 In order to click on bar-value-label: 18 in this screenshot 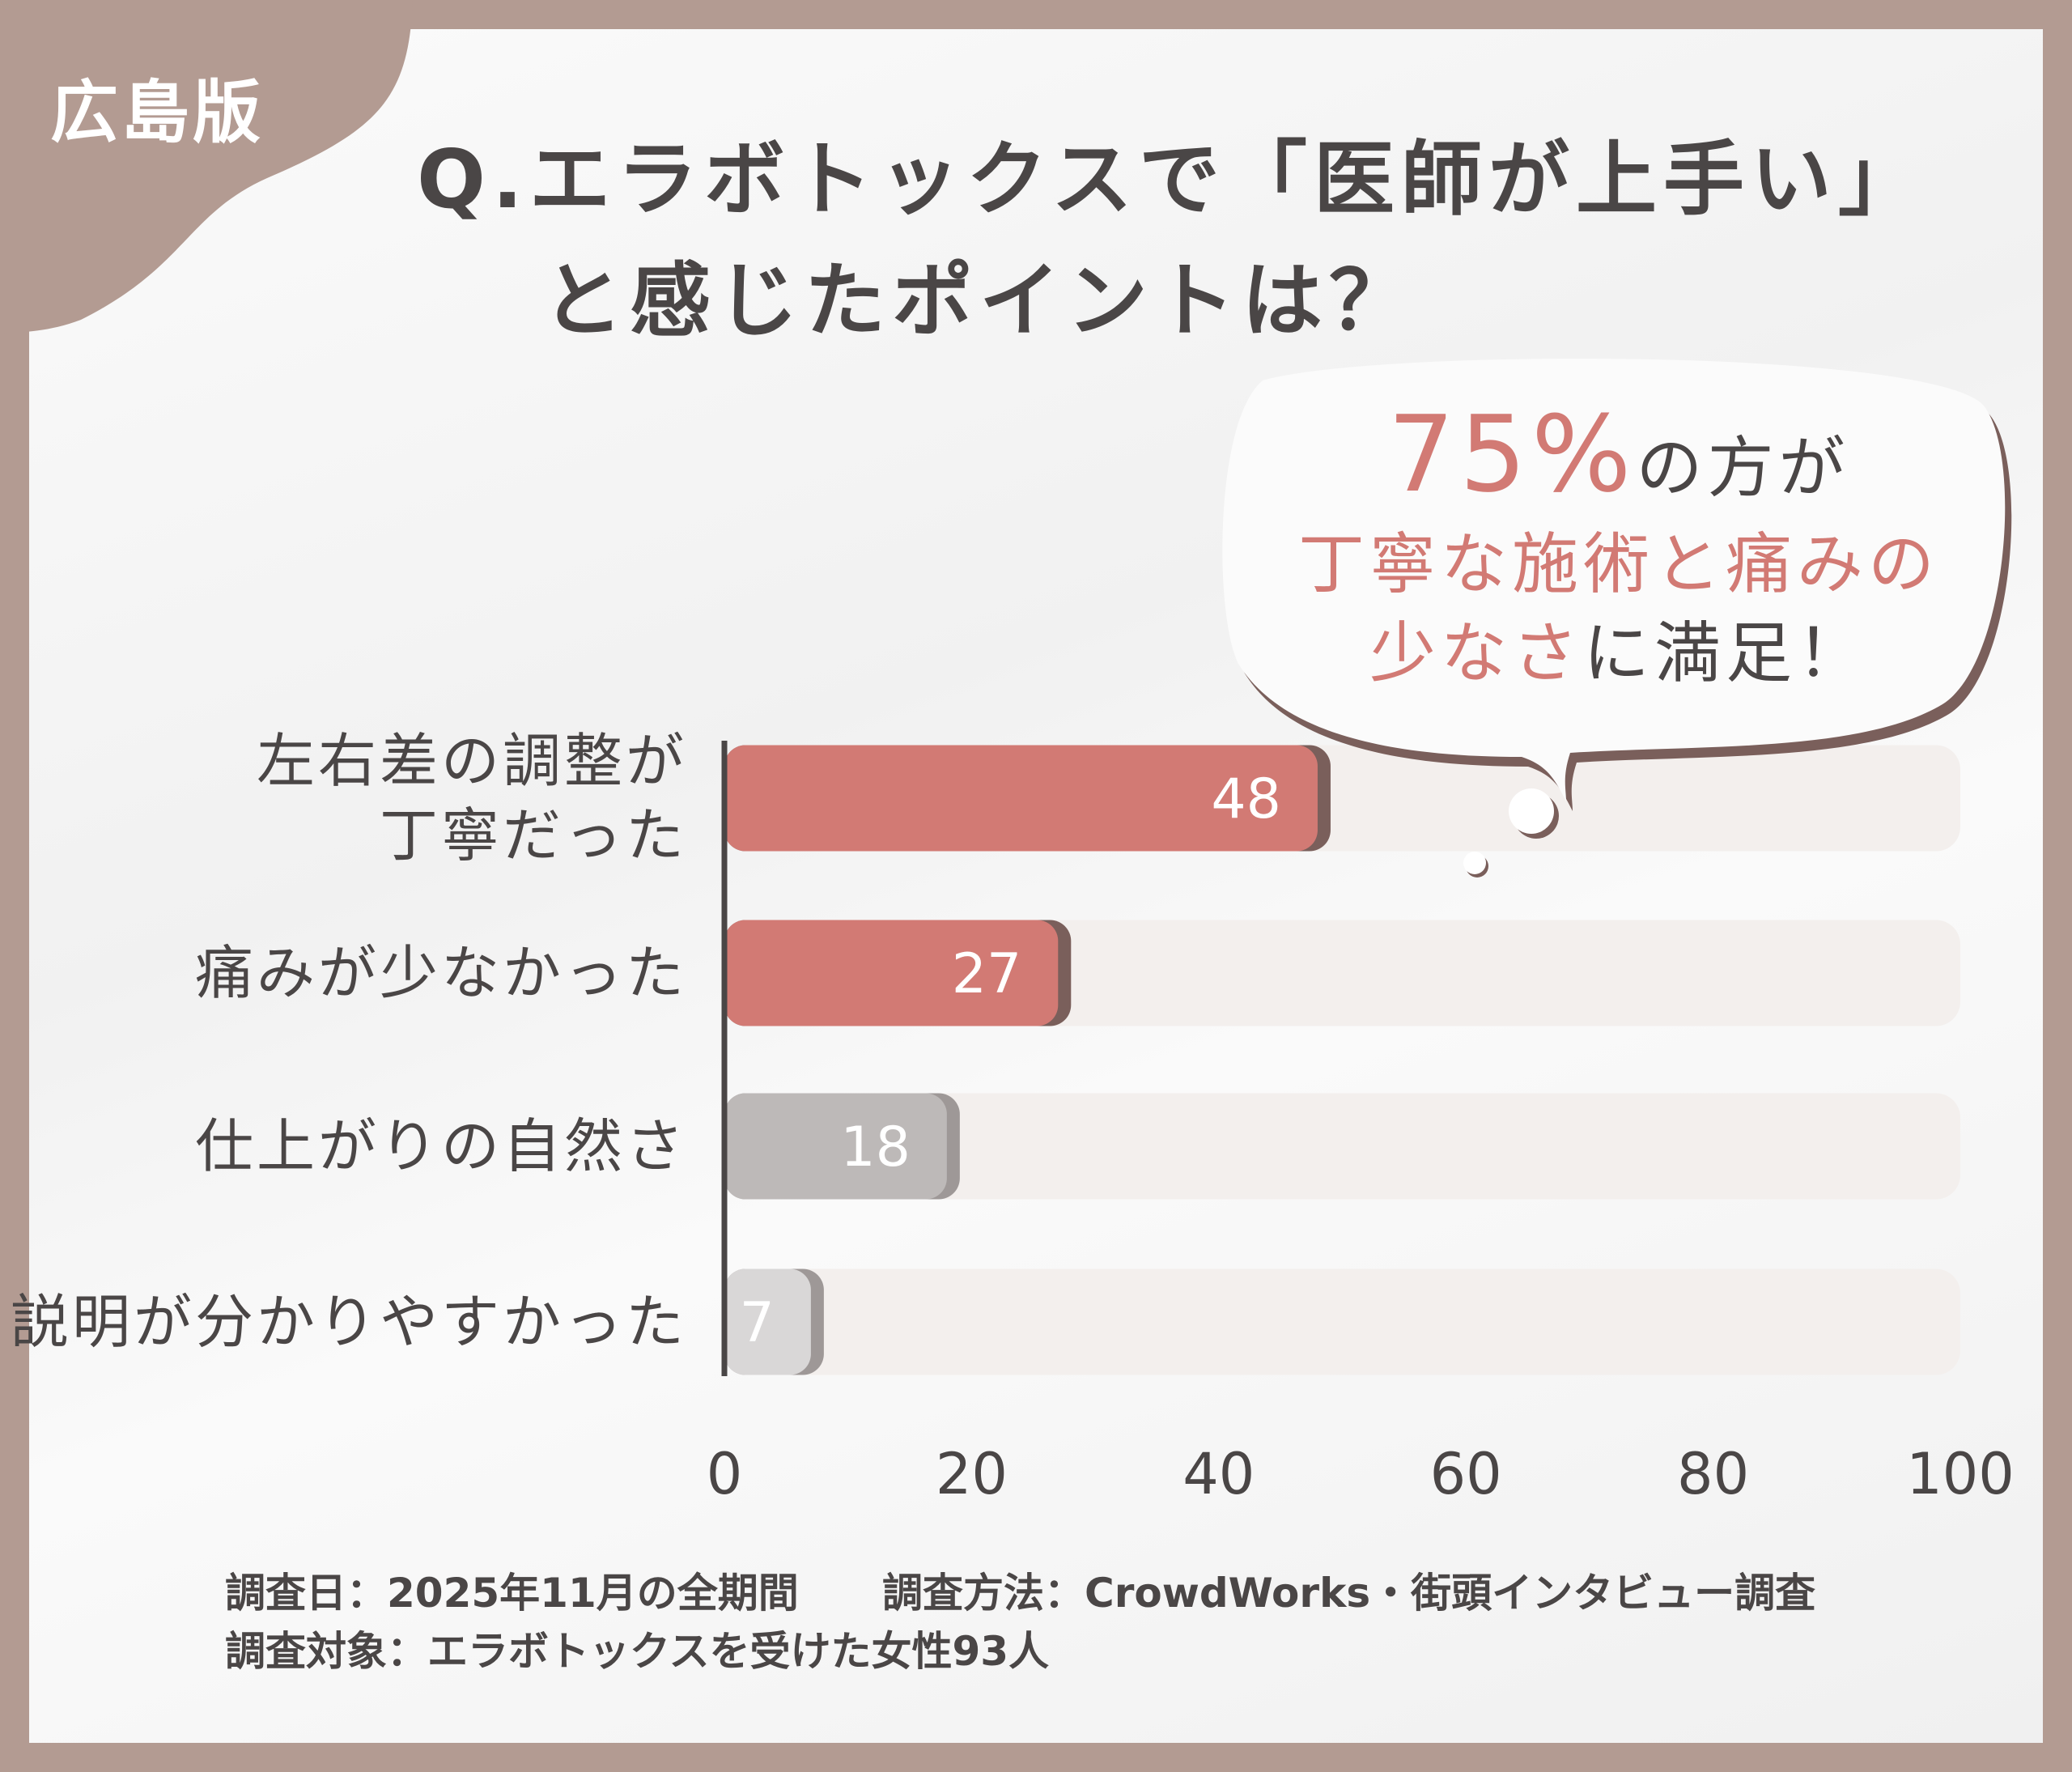, I will do `click(875, 1147)`.